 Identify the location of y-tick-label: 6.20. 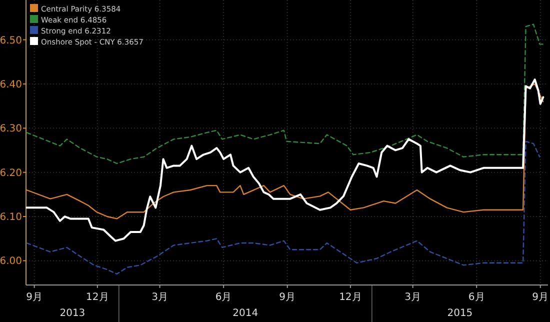
(11, 173).